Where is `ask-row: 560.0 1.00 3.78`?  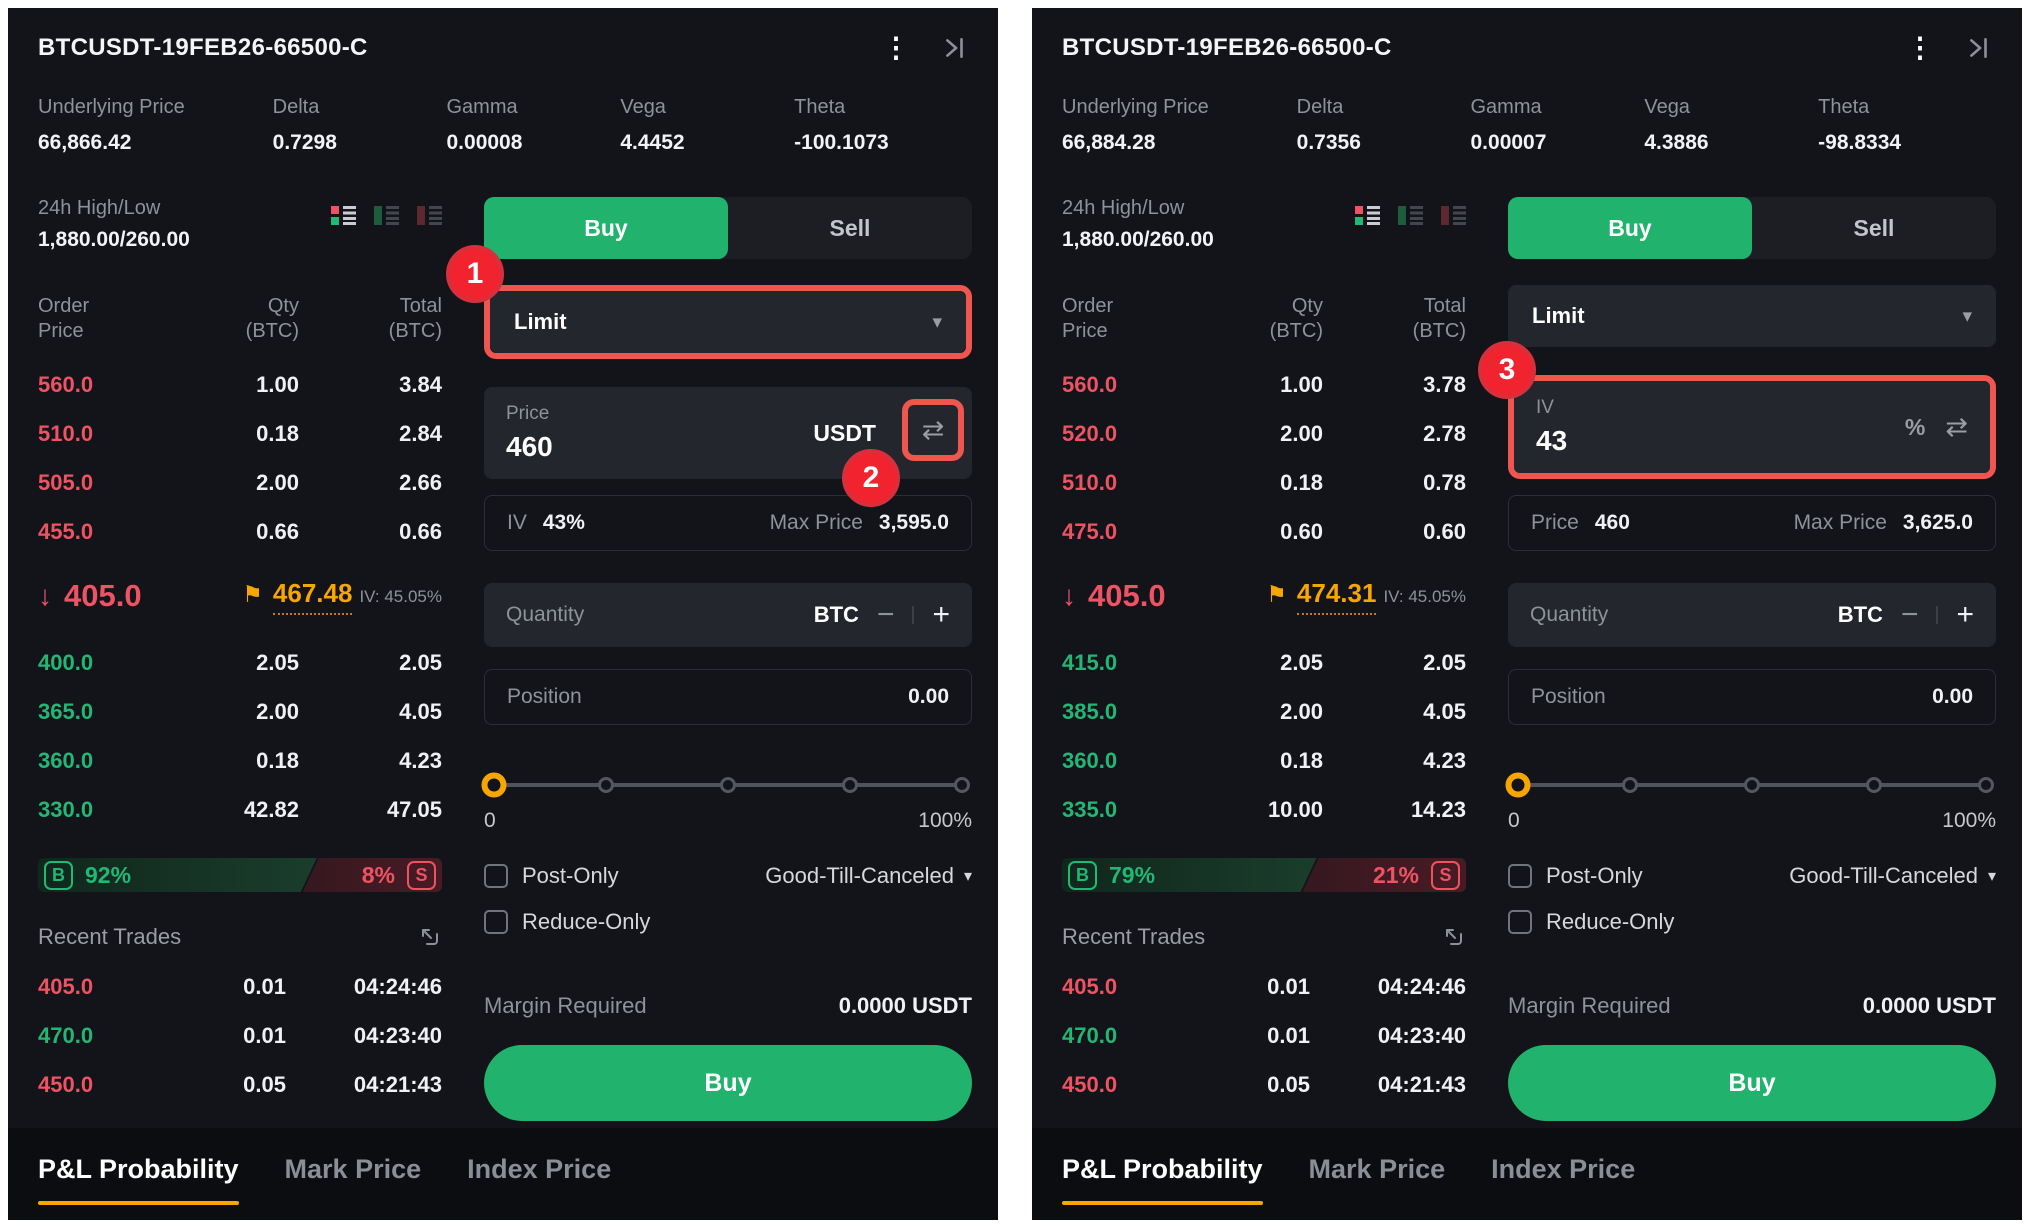
ask-row: 560.0 1.00 3.78 is located at coordinates (1264, 384).